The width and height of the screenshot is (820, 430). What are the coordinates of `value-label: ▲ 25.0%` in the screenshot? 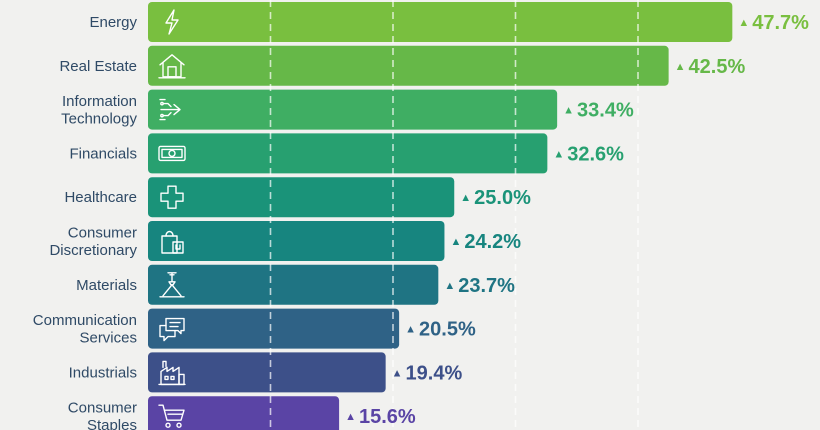 It's located at (495, 198).